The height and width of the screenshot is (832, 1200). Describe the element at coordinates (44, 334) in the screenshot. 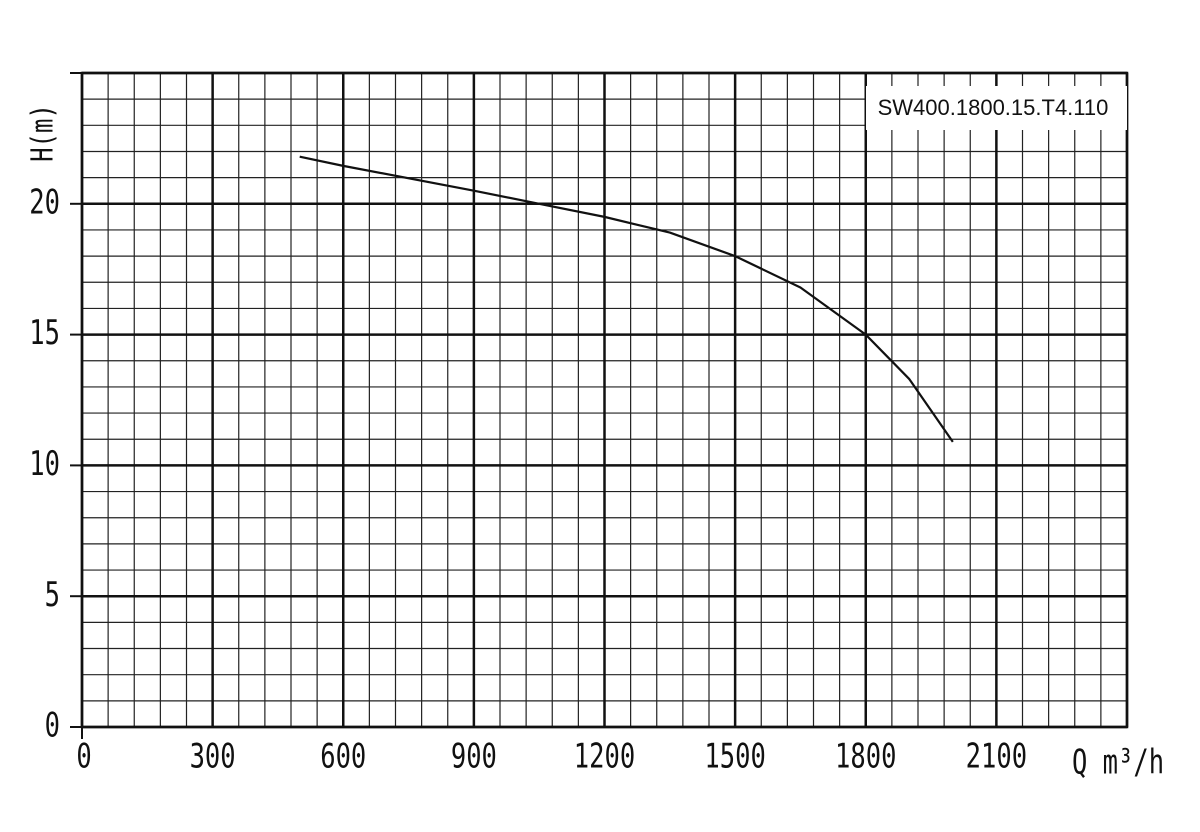

I see `y-tick-label: 15` at that location.